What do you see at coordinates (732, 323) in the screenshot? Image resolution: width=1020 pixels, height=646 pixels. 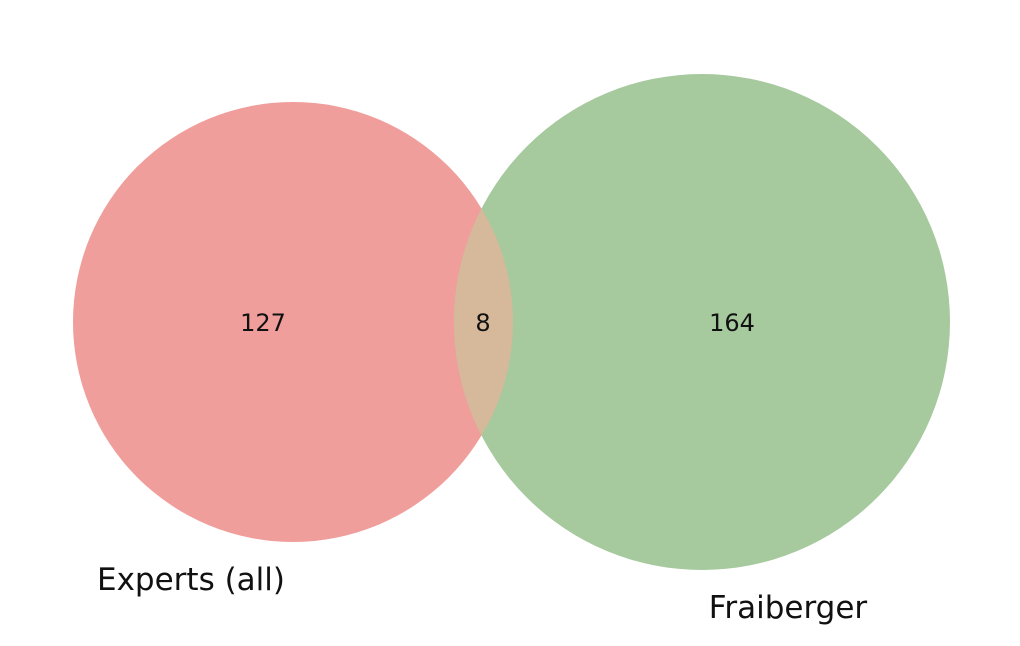 I see `fraiberger-only-count: 164` at bounding box center [732, 323].